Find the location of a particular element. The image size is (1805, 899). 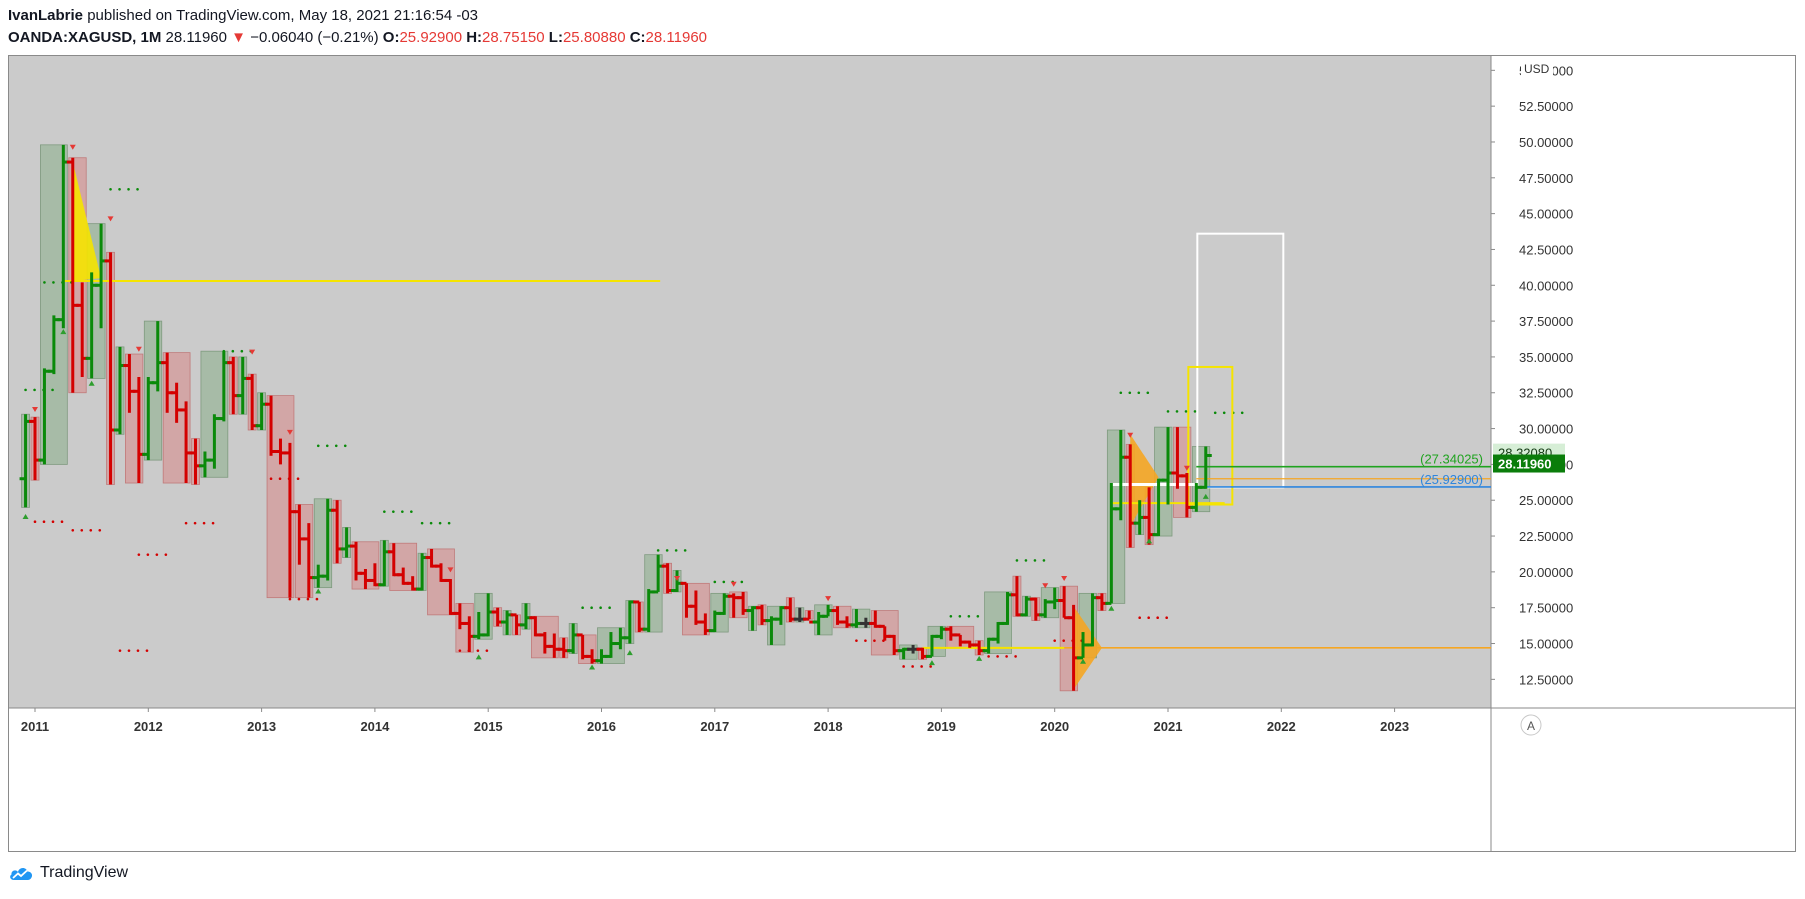

auto-scale-label: A is located at coordinates (1531, 726).